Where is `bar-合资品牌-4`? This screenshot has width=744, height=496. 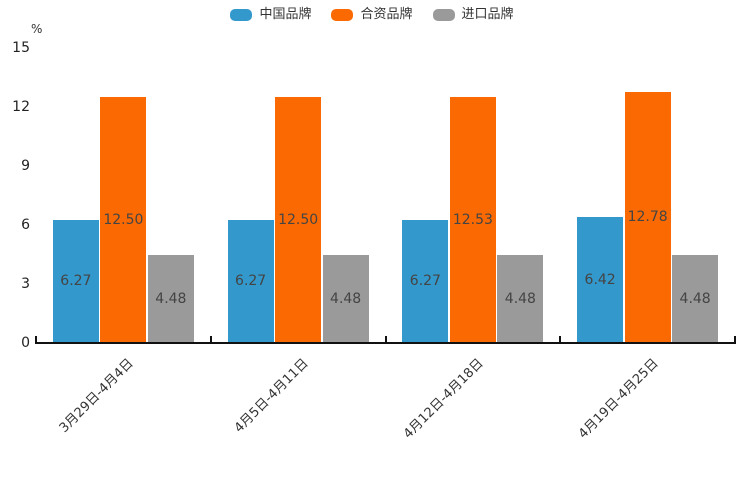
bar-合资品牌-4 is located at coordinates (647, 217).